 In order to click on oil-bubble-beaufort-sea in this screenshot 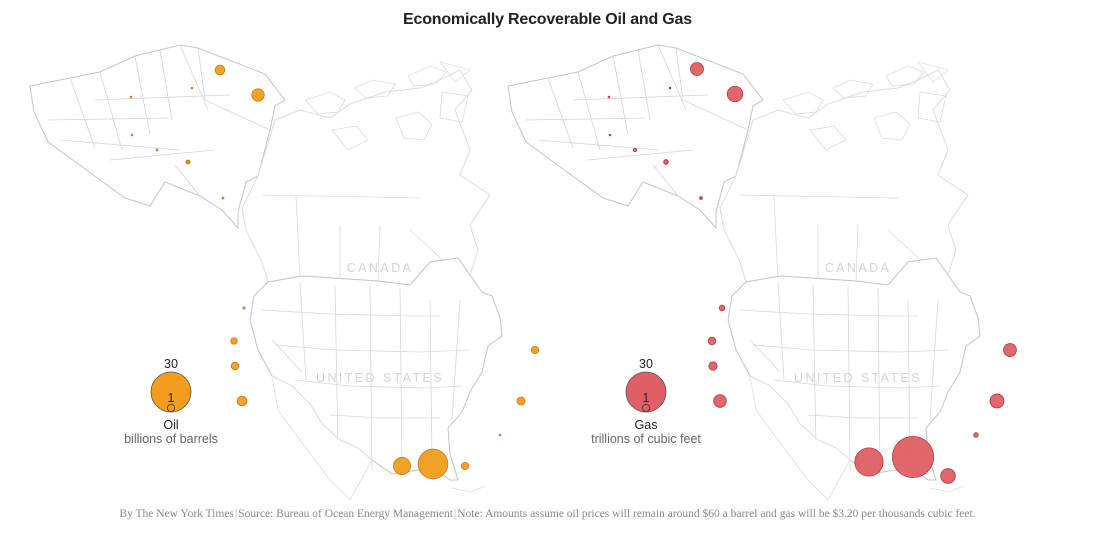, I will do `click(258, 95)`.